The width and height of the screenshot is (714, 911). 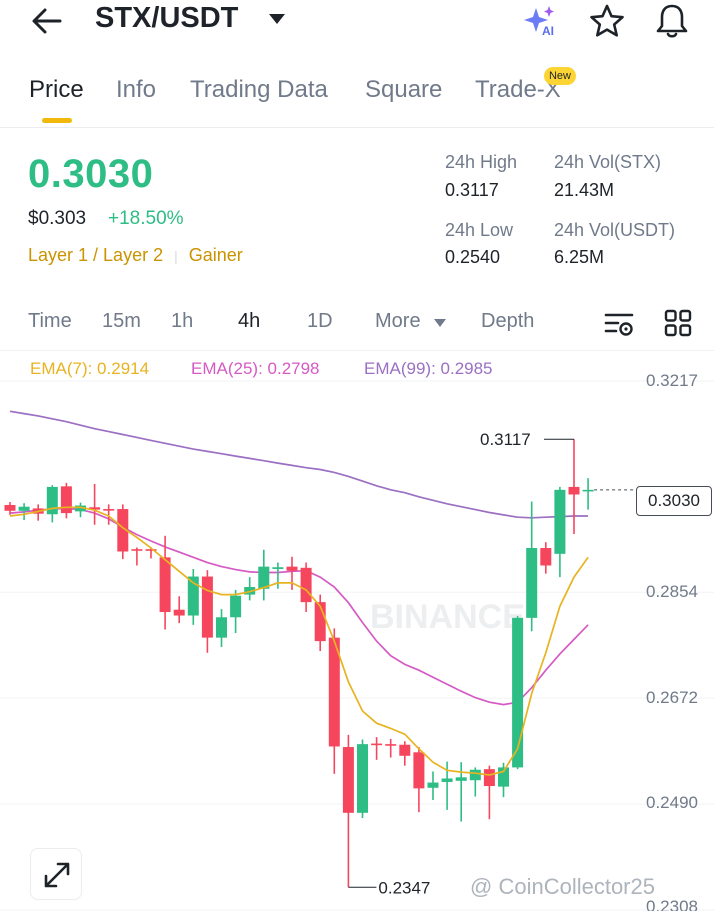 What do you see at coordinates (505, 439) in the screenshot?
I see `high-marker-label: 0.3117` at bounding box center [505, 439].